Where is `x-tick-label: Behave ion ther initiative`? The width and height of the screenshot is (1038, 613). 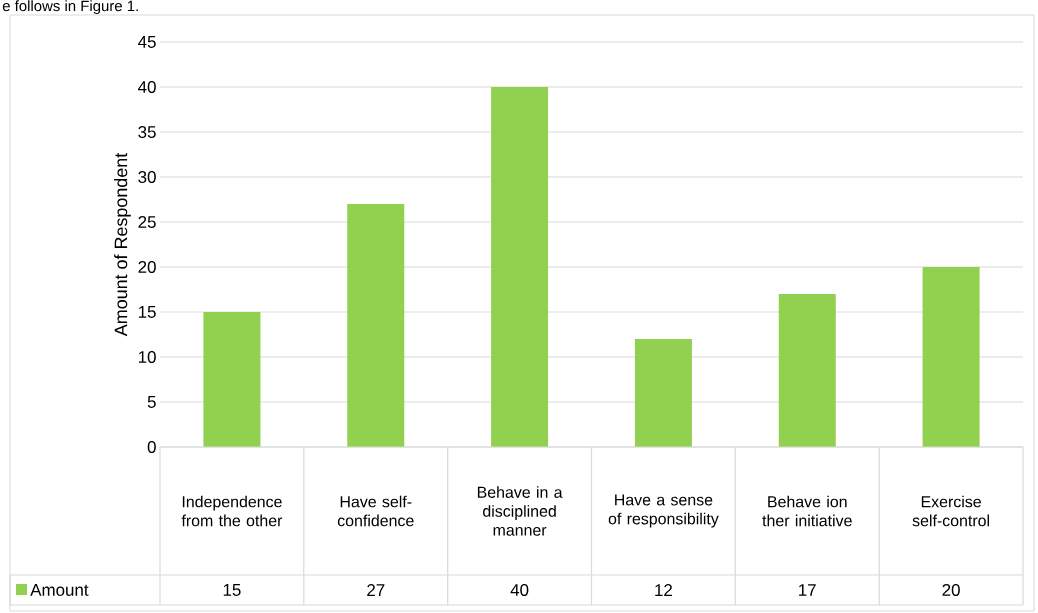
x-tick-label: Behave ion ther initiative is located at coordinates (807, 511).